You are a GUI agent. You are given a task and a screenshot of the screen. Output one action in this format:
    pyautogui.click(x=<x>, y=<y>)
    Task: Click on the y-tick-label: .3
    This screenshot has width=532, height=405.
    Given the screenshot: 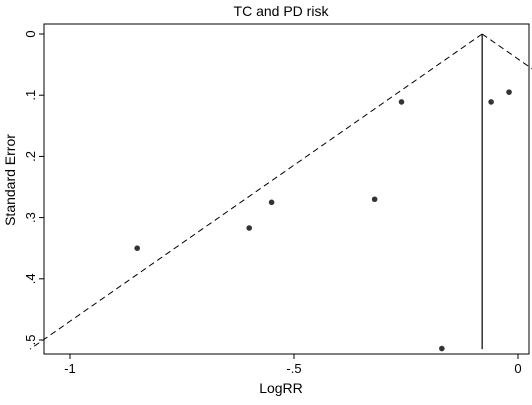 What is the action you would take?
    pyautogui.click(x=30, y=217)
    